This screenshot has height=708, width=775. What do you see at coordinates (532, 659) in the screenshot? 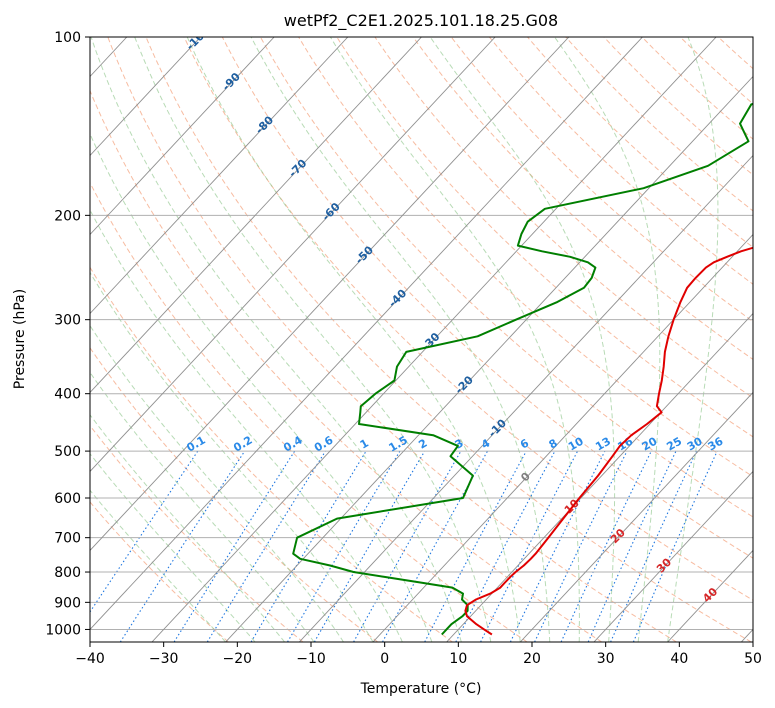
I see `x-tick-label: 20` at bounding box center [532, 659].